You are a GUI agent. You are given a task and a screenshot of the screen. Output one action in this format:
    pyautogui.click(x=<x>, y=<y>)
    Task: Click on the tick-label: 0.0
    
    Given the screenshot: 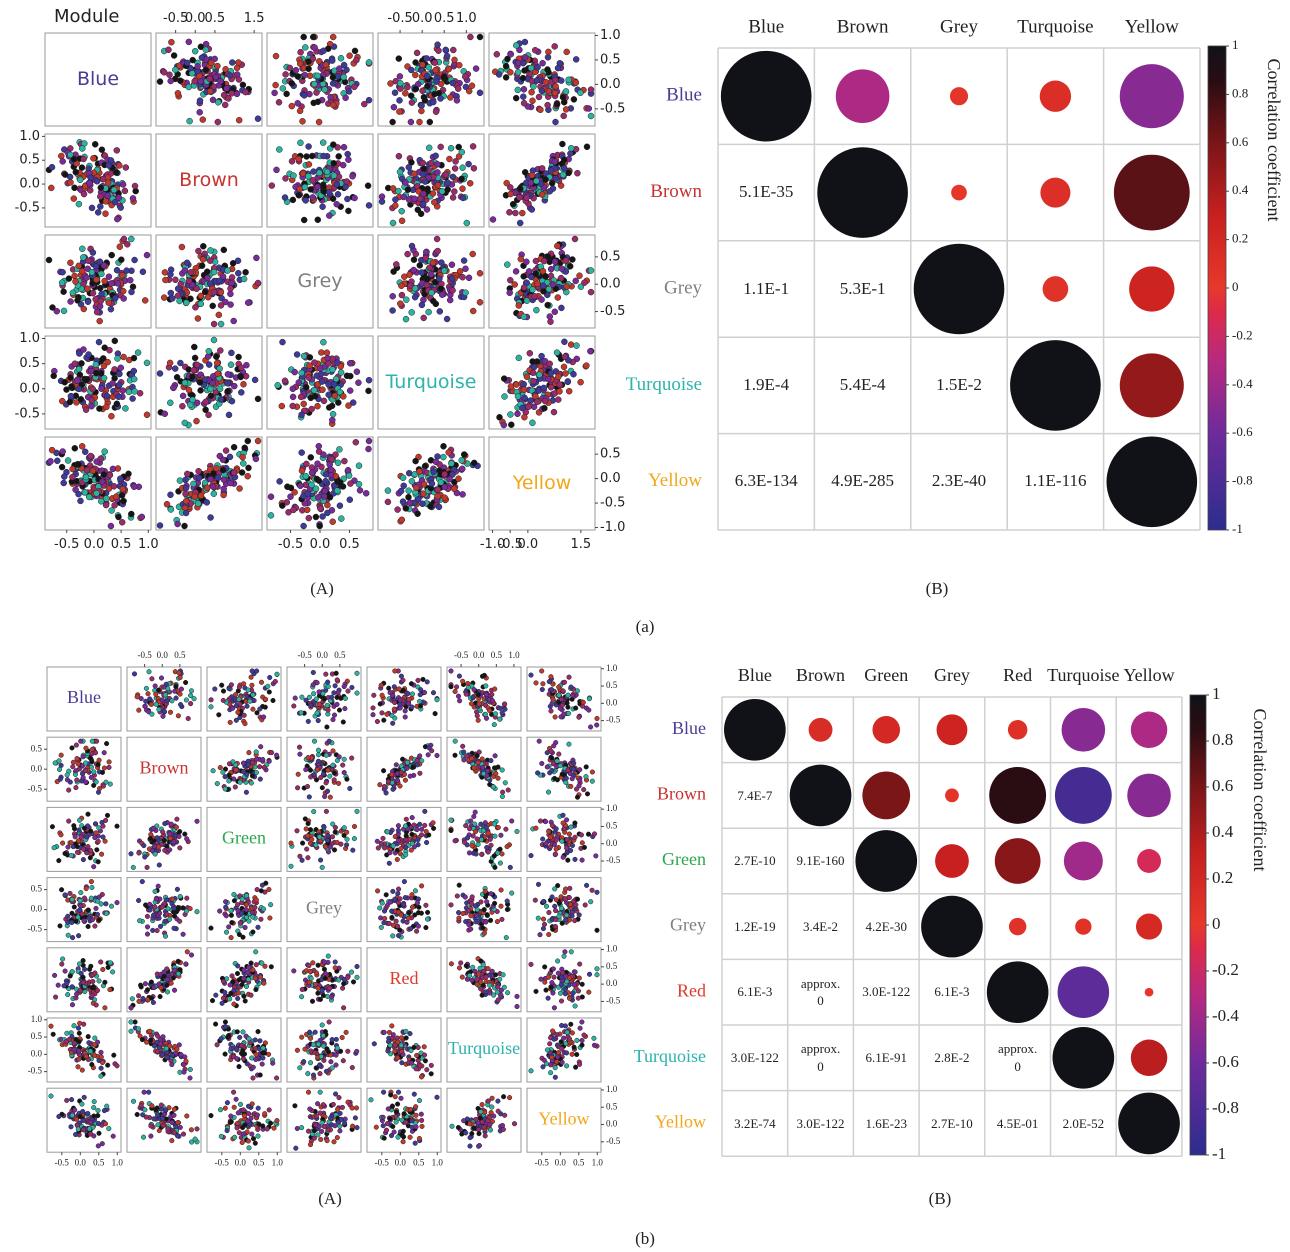 What is the action you would take?
    pyautogui.click(x=610, y=478)
    